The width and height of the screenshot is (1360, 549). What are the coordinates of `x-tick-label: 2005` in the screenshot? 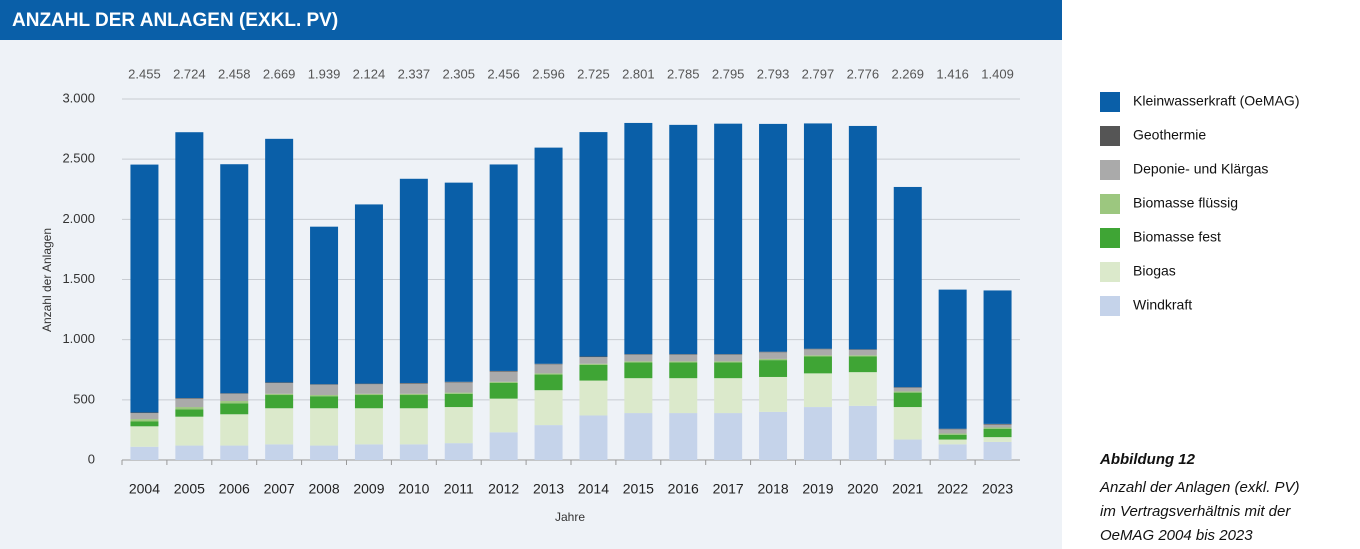 It's located at (189, 489).